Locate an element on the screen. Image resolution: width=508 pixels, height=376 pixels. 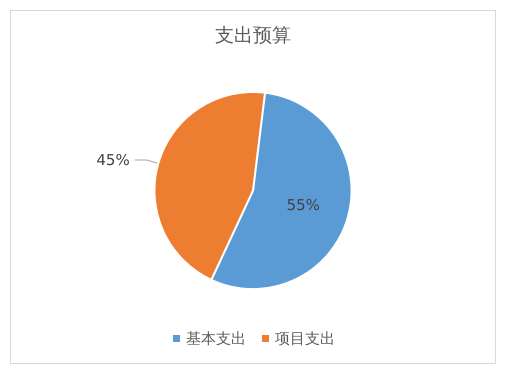
data-label: 45% is located at coordinates (113, 160).